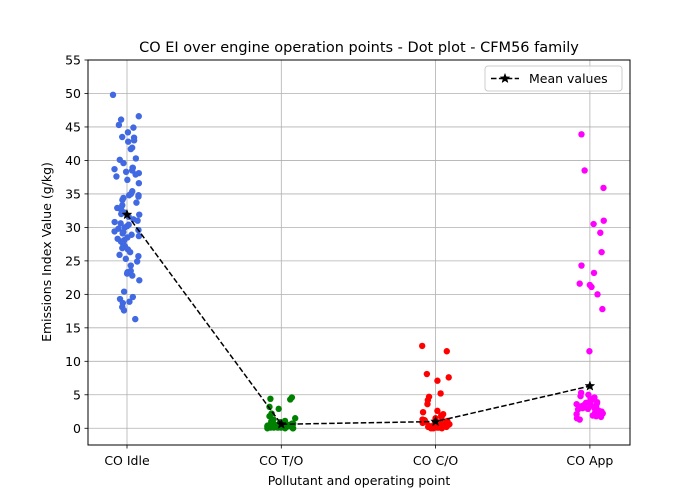 The width and height of the screenshot is (700, 500). I want to click on x-tick-label: CO App, so click(589, 460).